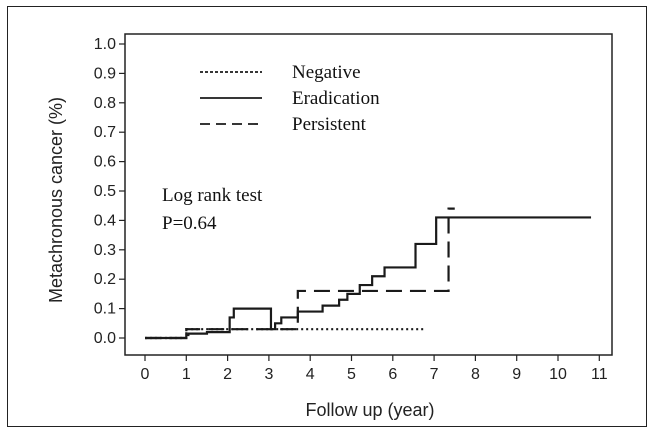 The image size is (657, 437). Describe the element at coordinates (392, 374) in the screenshot. I see `x-tick-label: 6` at that location.